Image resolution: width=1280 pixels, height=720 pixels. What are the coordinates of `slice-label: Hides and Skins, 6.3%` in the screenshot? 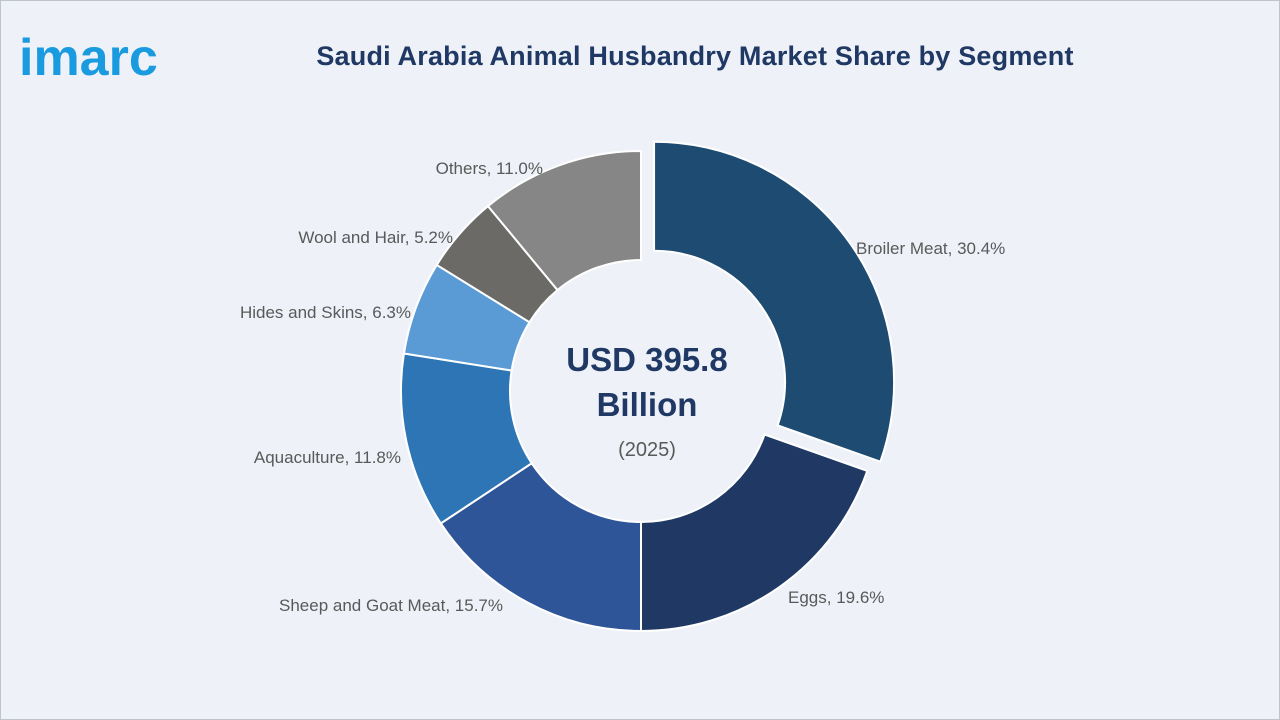 It's located at (325, 312).